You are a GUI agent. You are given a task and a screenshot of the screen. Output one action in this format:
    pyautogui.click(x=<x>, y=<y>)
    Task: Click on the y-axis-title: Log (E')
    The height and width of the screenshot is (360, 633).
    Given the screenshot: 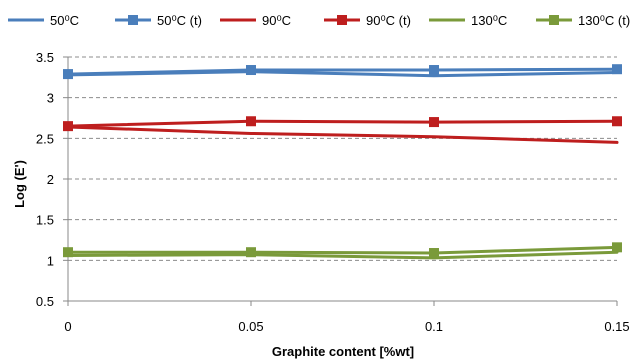 What is the action you would take?
    pyautogui.click(x=19, y=184)
    